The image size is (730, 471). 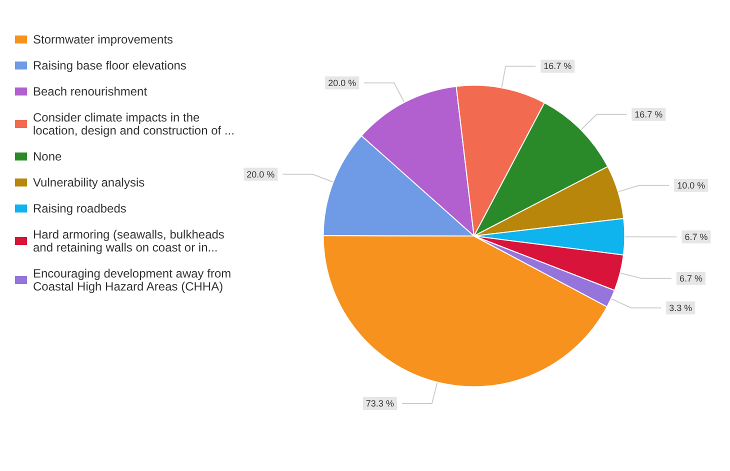 What do you see at coordinates (133, 280) in the screenshot?
I see `legend-label: Encouraging development away from Coastal High Hazard Areas (CHHA)` at bounding box center [133, 280].